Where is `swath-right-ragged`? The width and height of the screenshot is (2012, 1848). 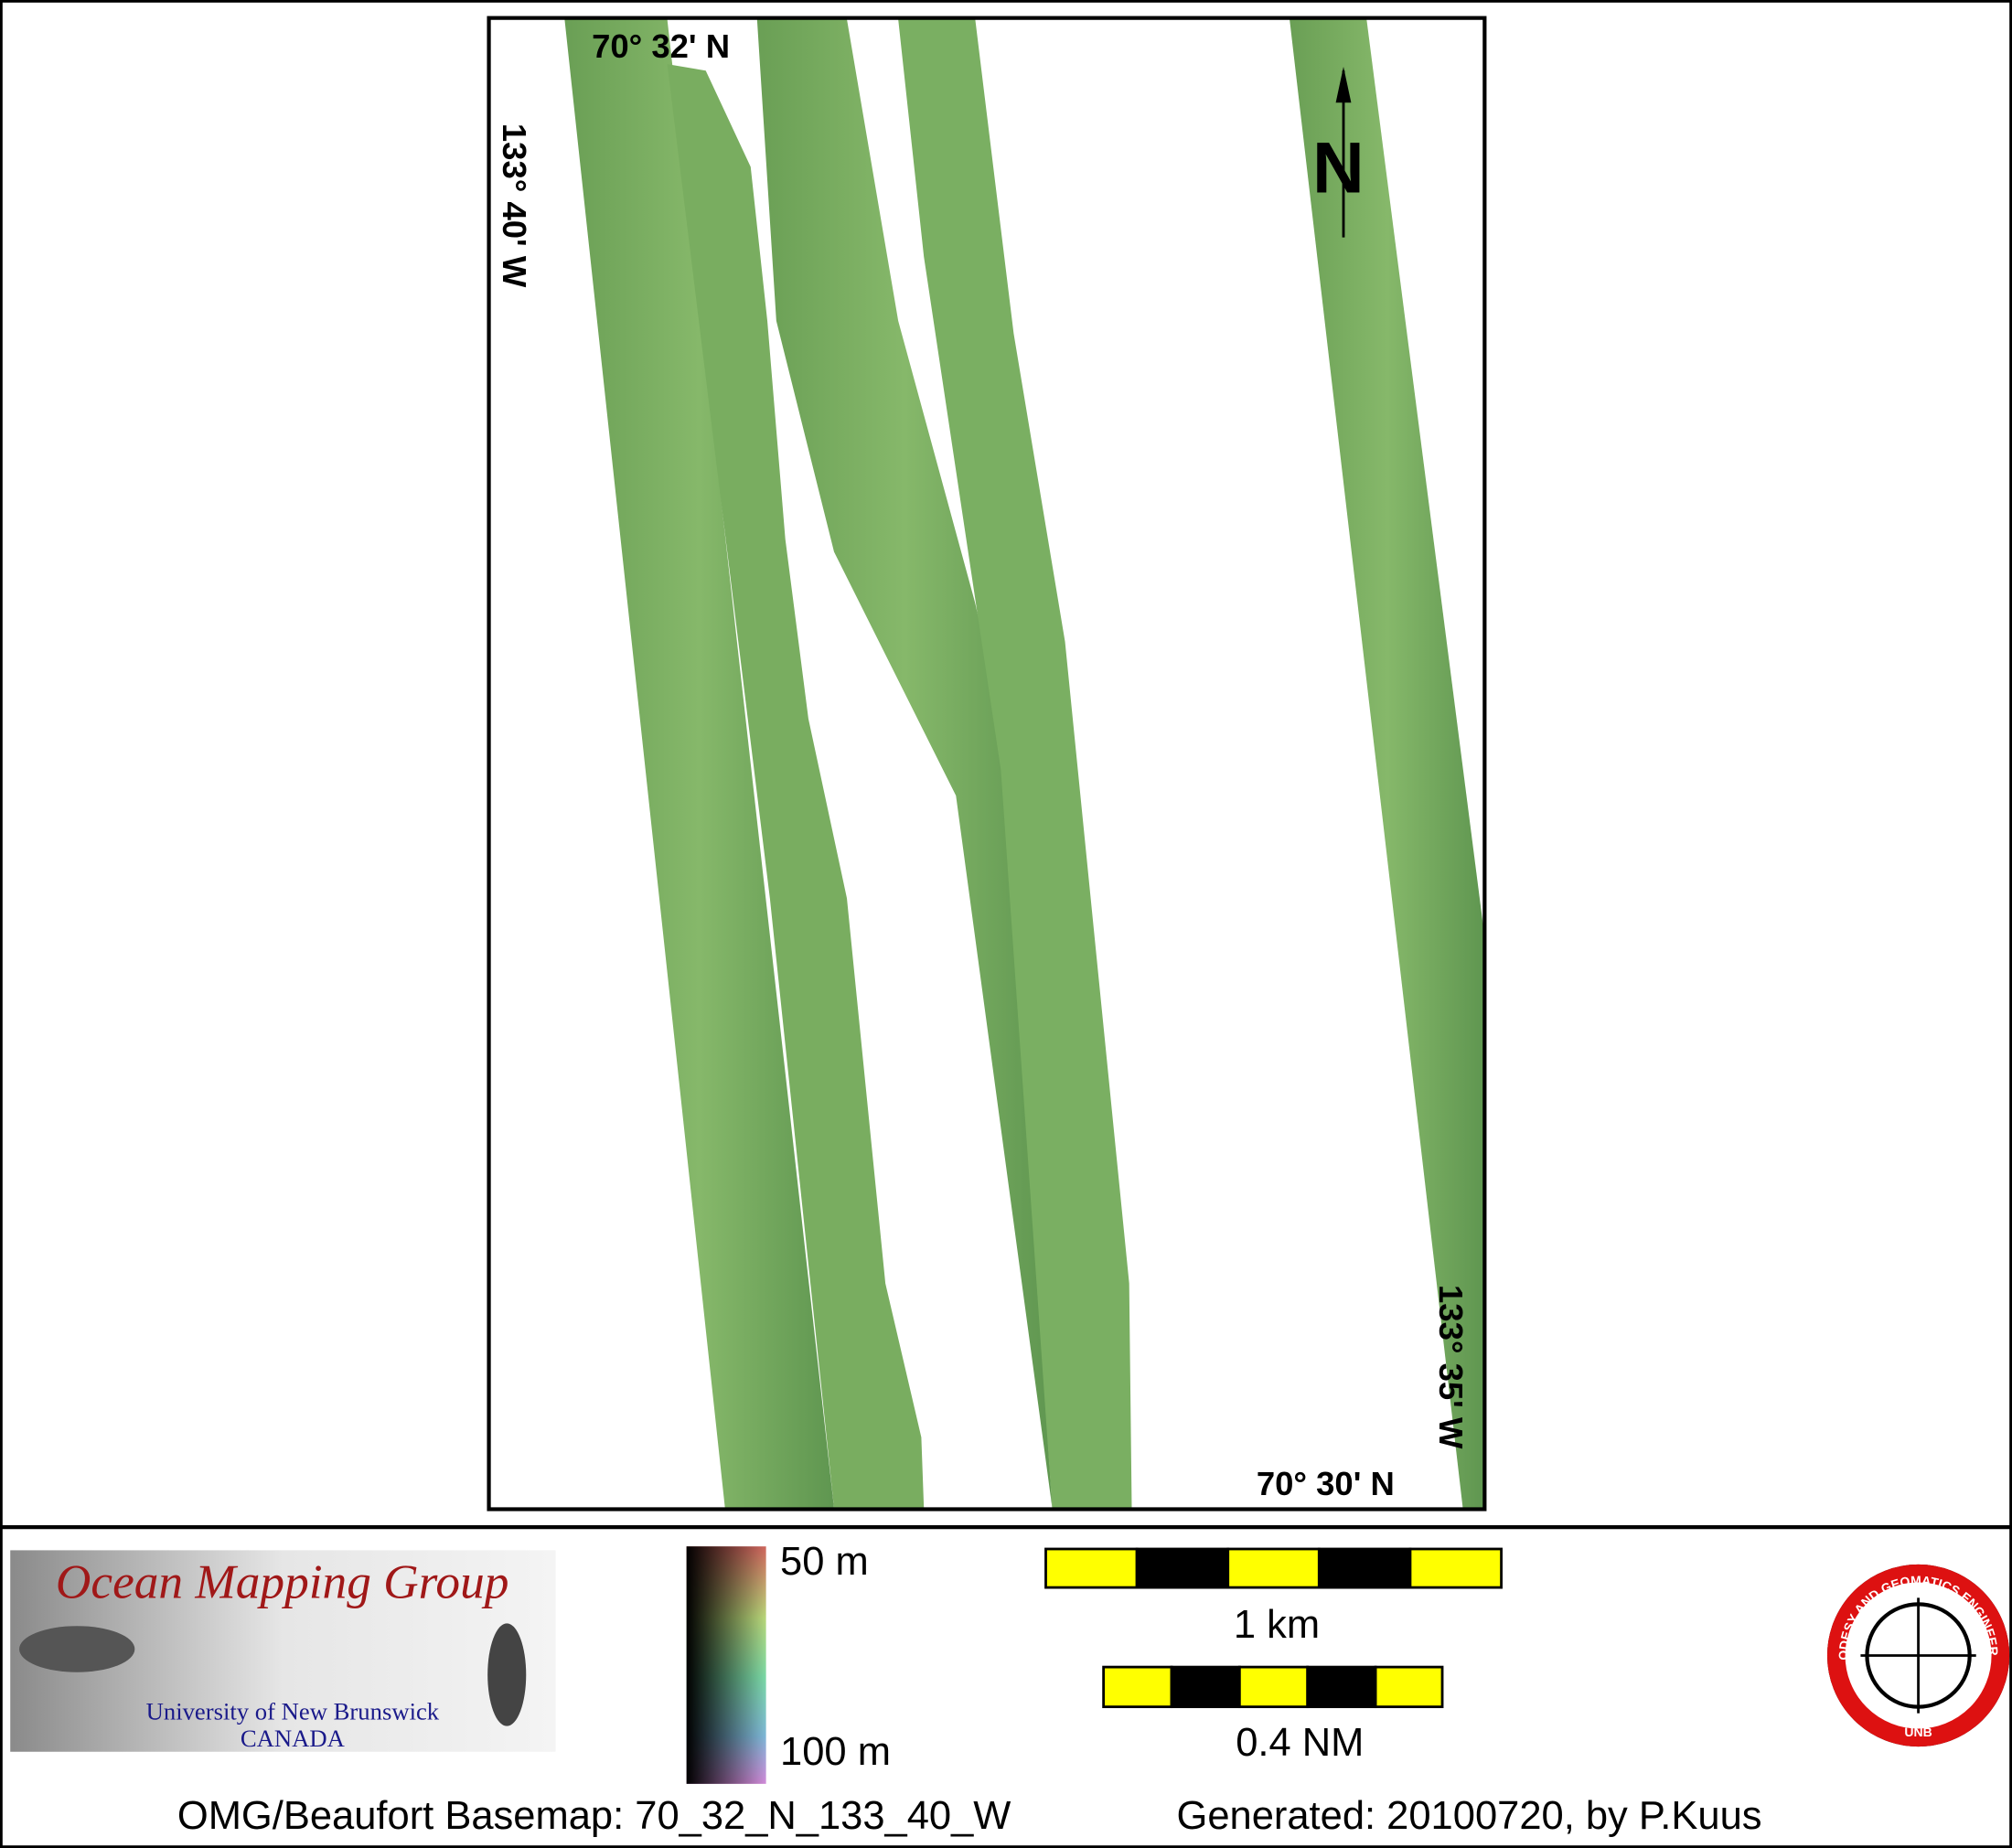
swath-right-ragged is located at coordinates (1015, 764).